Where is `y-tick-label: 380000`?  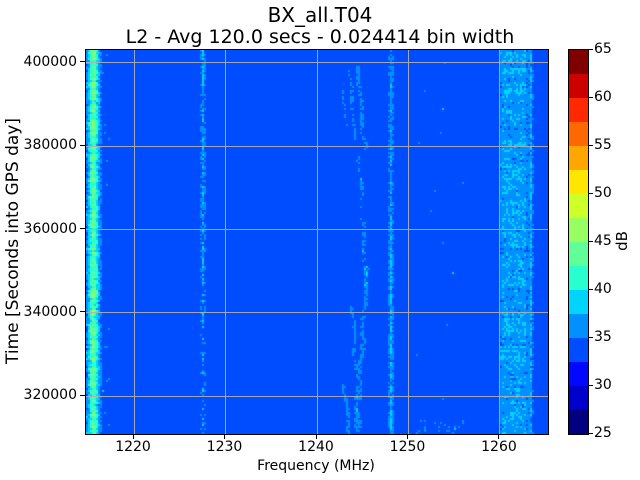
y-tick-label: 380000 is located at coordinates (50, 145).